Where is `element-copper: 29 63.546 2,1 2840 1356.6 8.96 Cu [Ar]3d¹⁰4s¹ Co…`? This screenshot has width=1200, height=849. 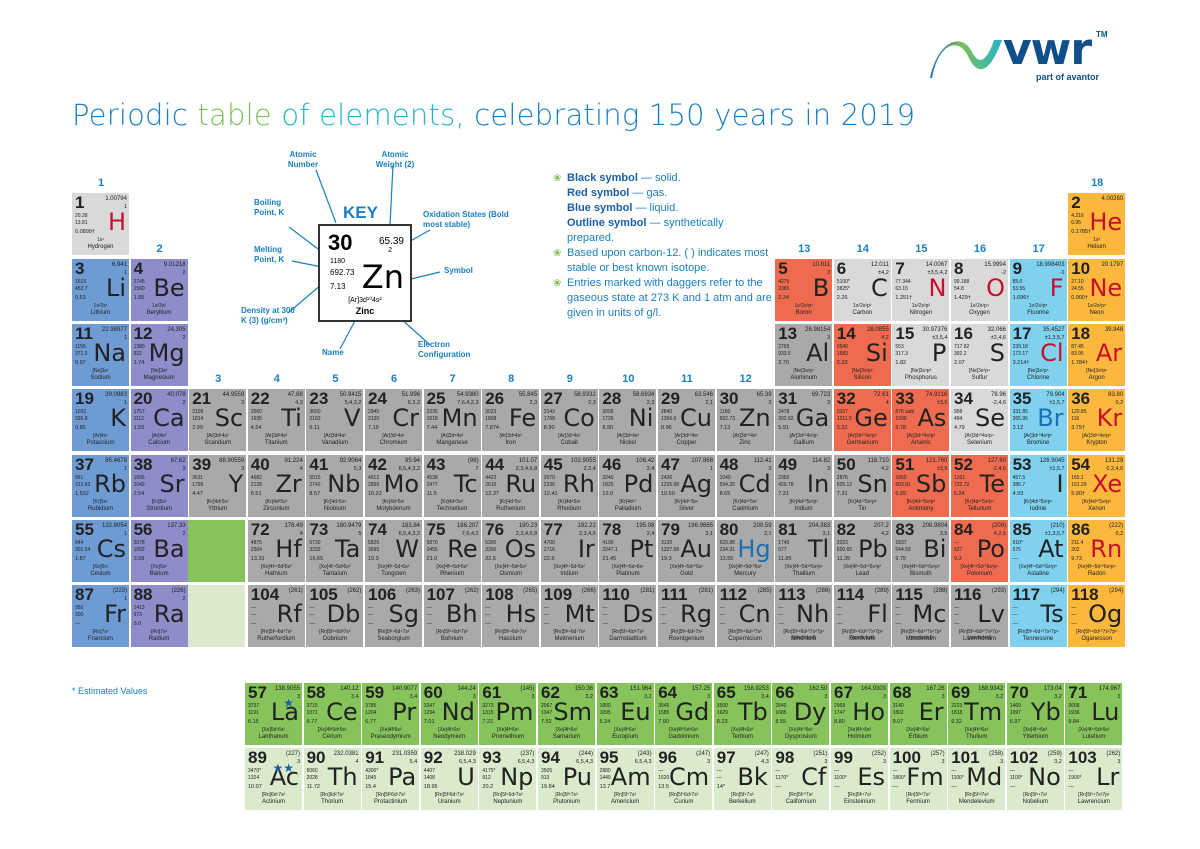 element-copper: 29 63.546 2,1 2840 1356.6 8.96 Cu [Ar]3d¹⁰4s¹ Co… is located at coordinates (686, 420).